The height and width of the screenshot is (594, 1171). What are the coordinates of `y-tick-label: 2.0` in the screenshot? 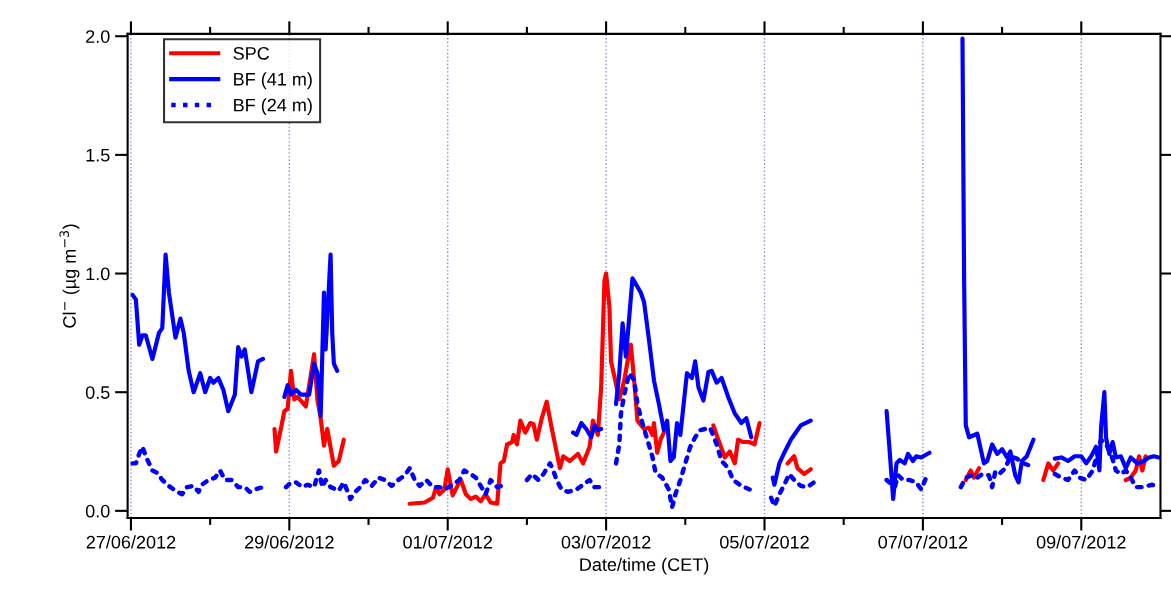 It's located at (98, 36).